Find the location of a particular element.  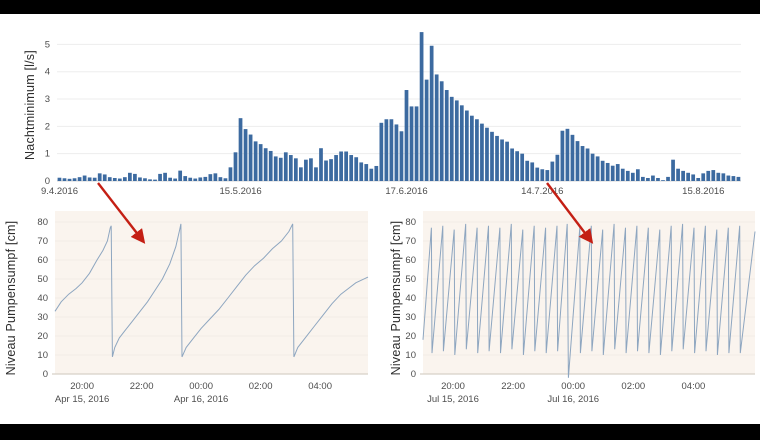

x-tick-label: 17.6.2016 is located at coordinates (406, 191).